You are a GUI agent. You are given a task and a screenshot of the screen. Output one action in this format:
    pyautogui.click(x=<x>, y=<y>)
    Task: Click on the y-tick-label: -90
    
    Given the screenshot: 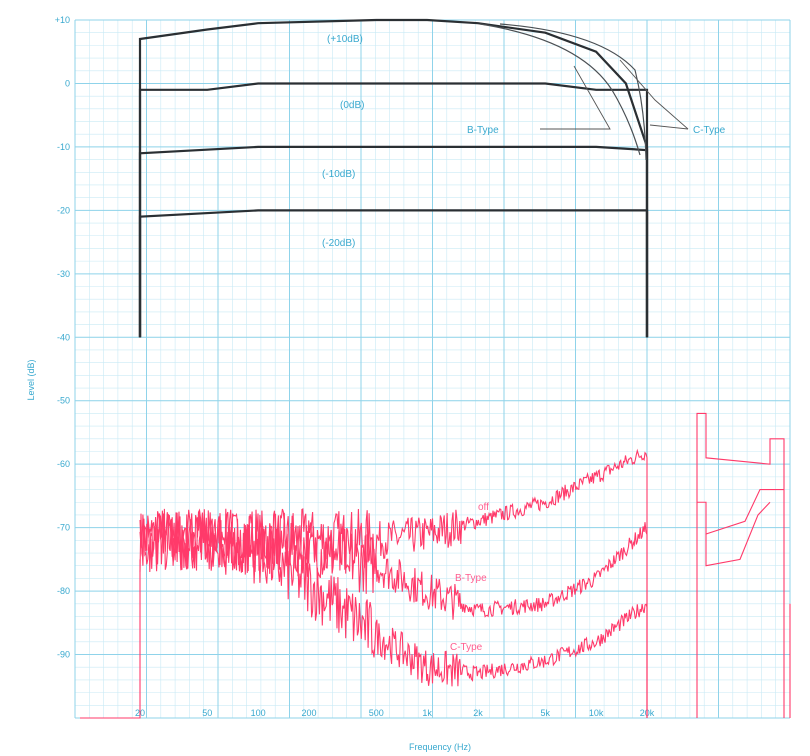 What is the action you would take?
    pyautogui.click(x=63, y=655)
    